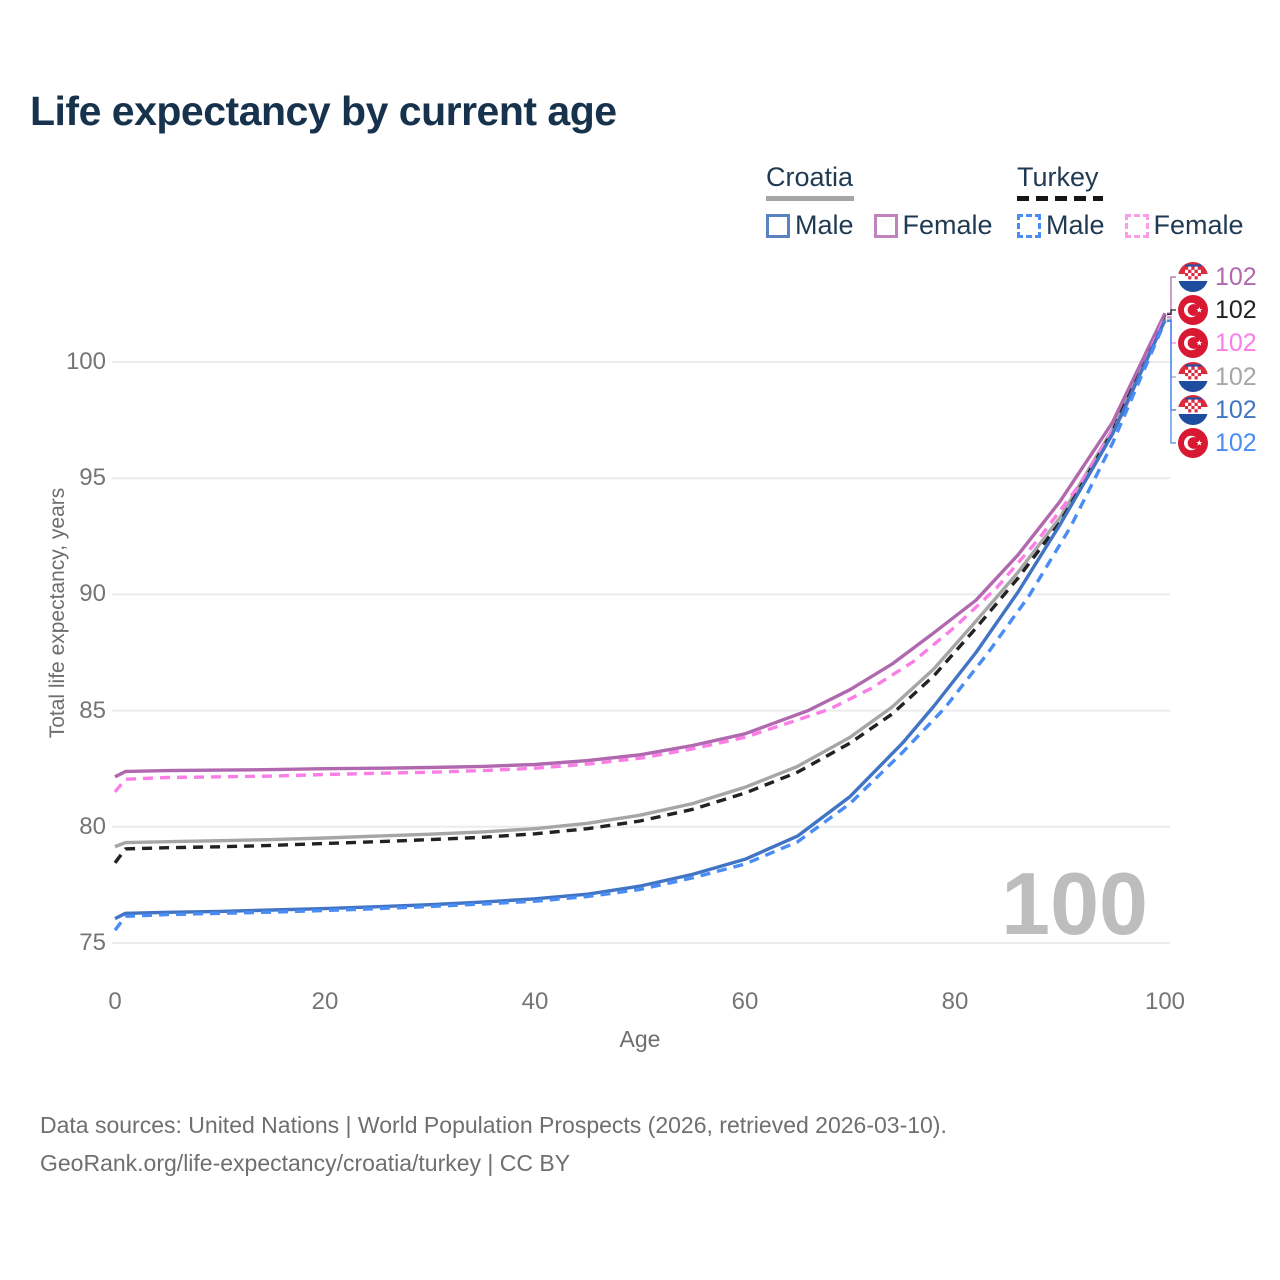 This screenshot has height=1280, width=1280. What do you see at coordinates (885, 225) in the screenshot?
I see `legend-swatch-croatia-female` at bounding box center [885, 225].